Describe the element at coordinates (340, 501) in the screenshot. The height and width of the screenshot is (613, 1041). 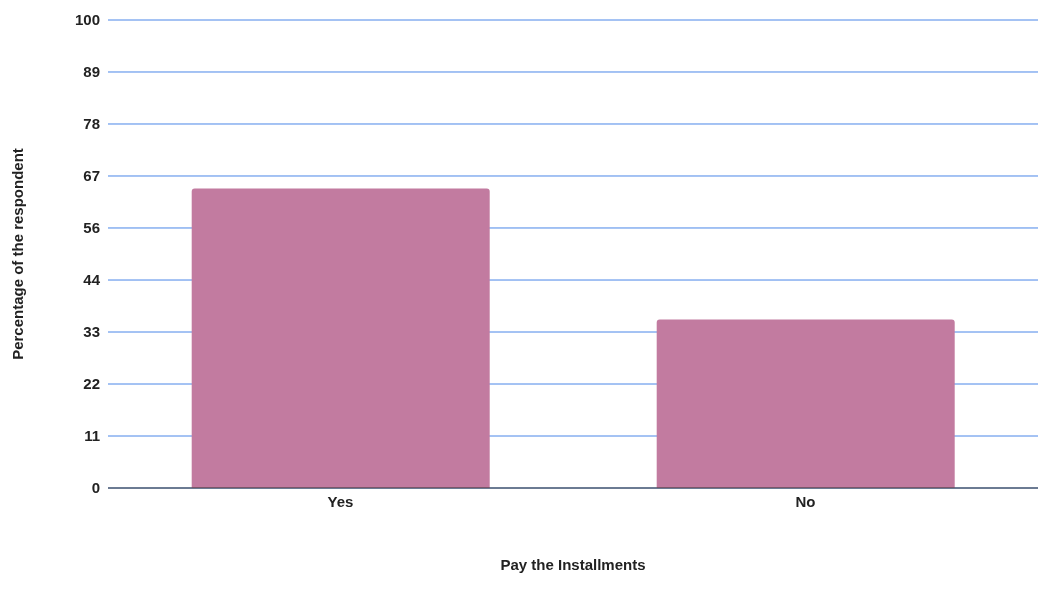
I see `x-tick-label: Yes` at that location.